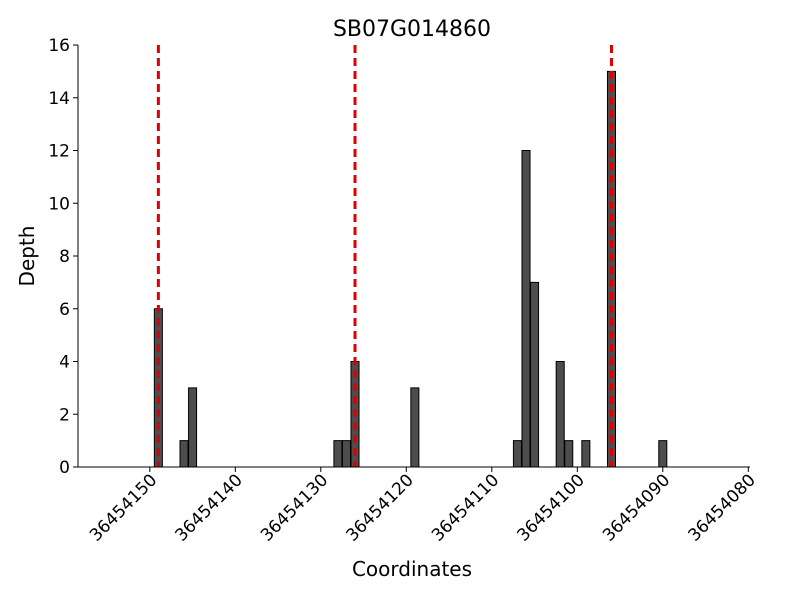 This screenshot has width=800, height=600. What do you see at coordinates (636, 507) in the screenshot?
I see `x-tick-label: 36454090` at bounding box center [636, 507].